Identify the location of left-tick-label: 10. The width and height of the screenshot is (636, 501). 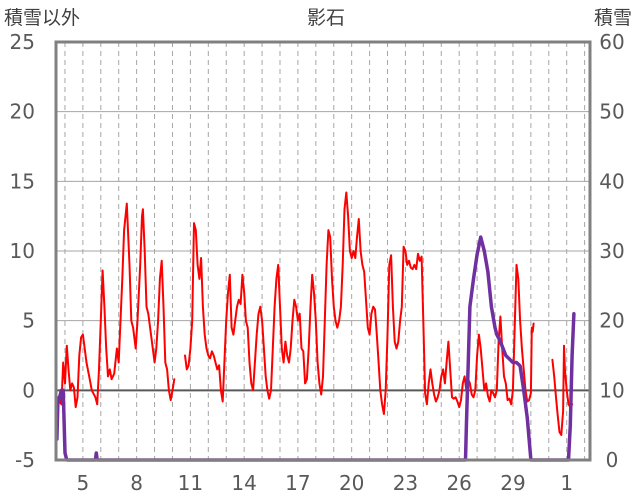
(22, 251).